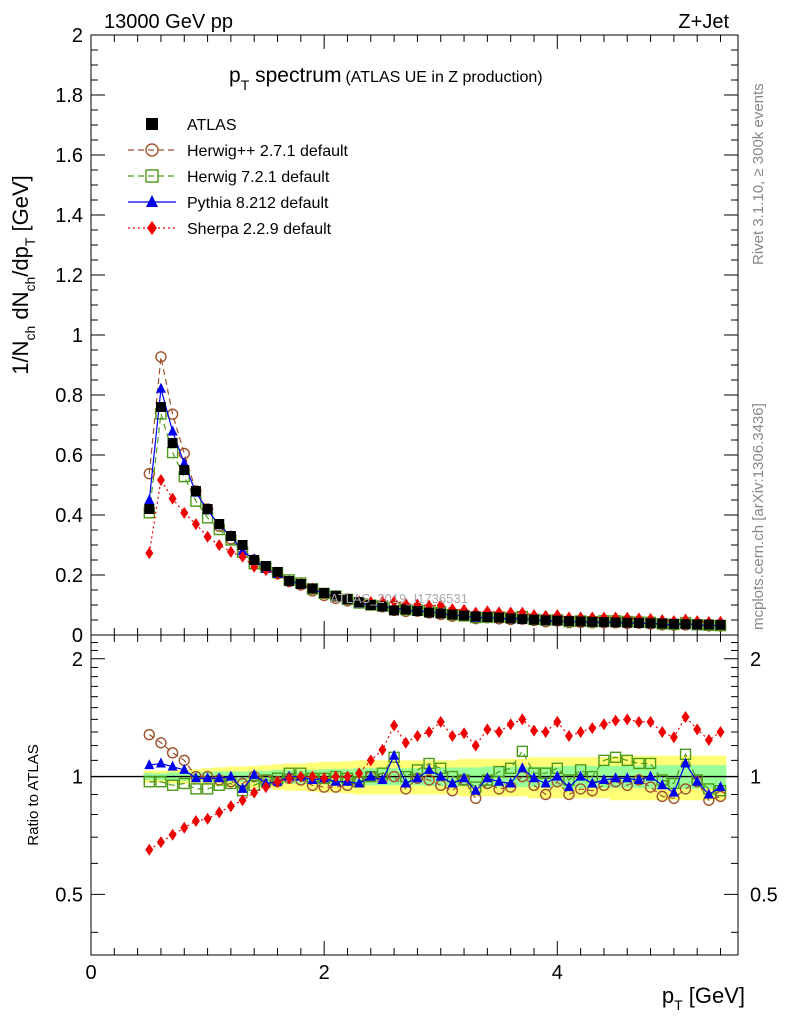 The height and width of the screenshot is (1024, 786). I want to click on y-axis-label: 1/Nch dNch/dpT [GeV], so click(23, 275).